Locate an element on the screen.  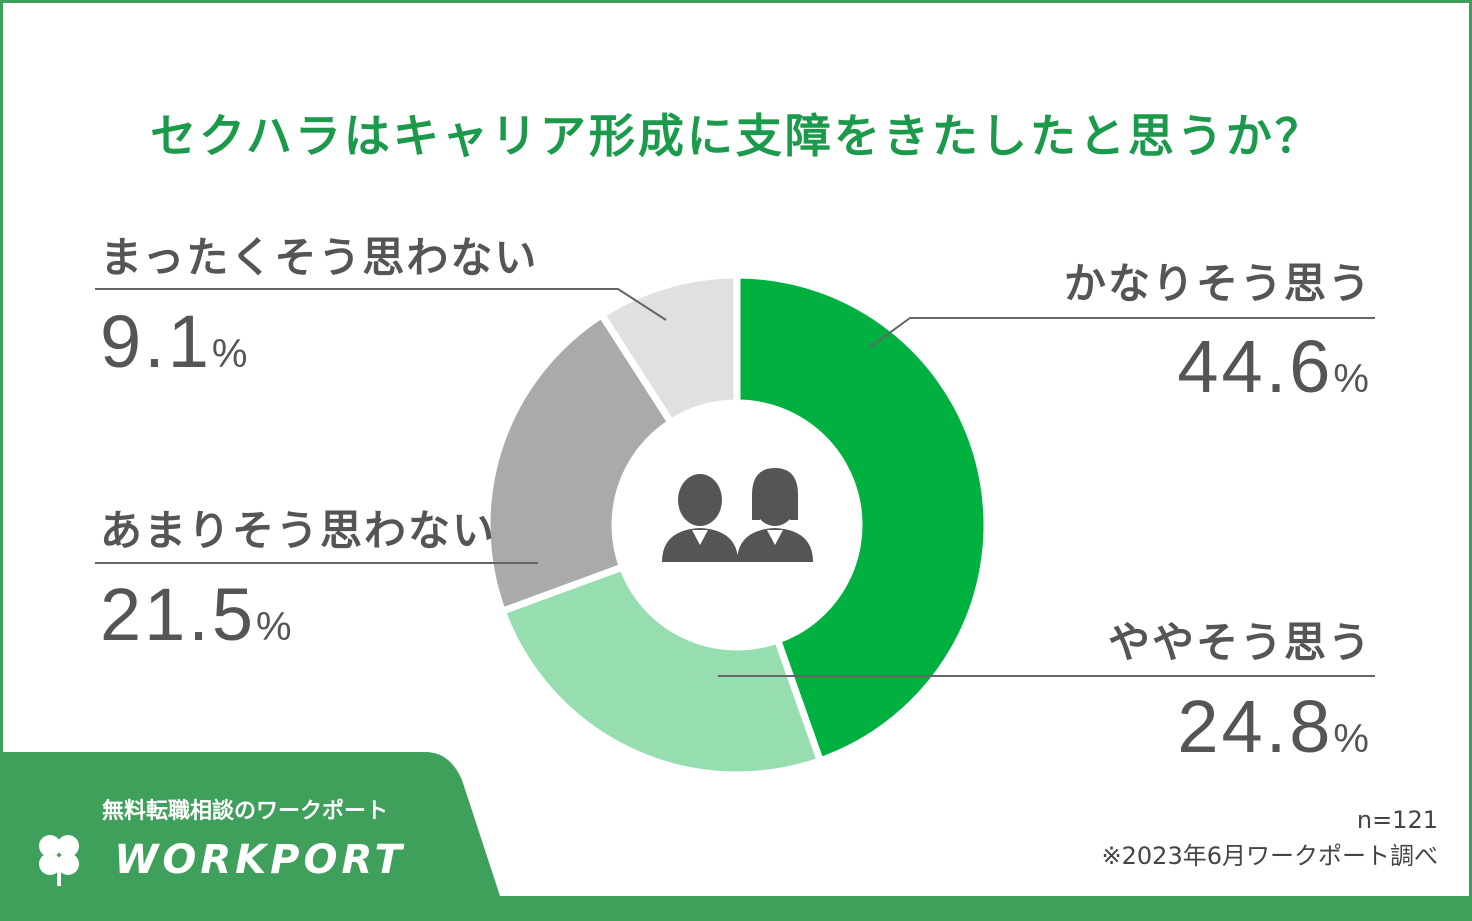
source-note: ※2023年6月ワークポート調べ is located at coordinates (1270, 856).